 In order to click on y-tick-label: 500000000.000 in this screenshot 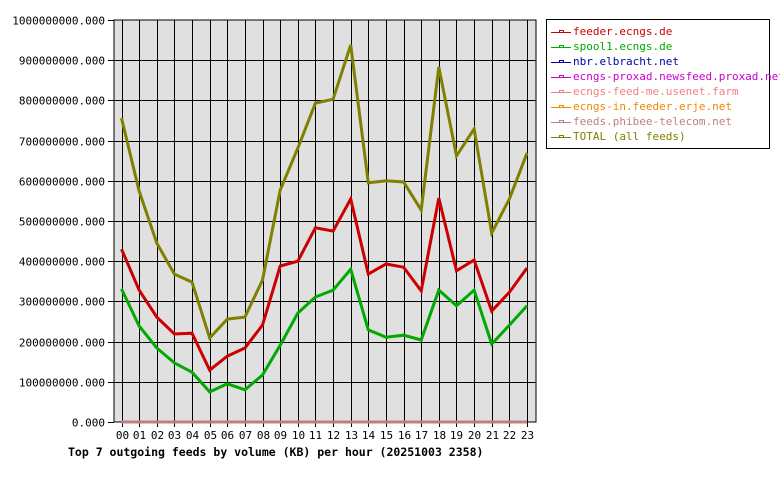, I will do `click(62, 222)`.